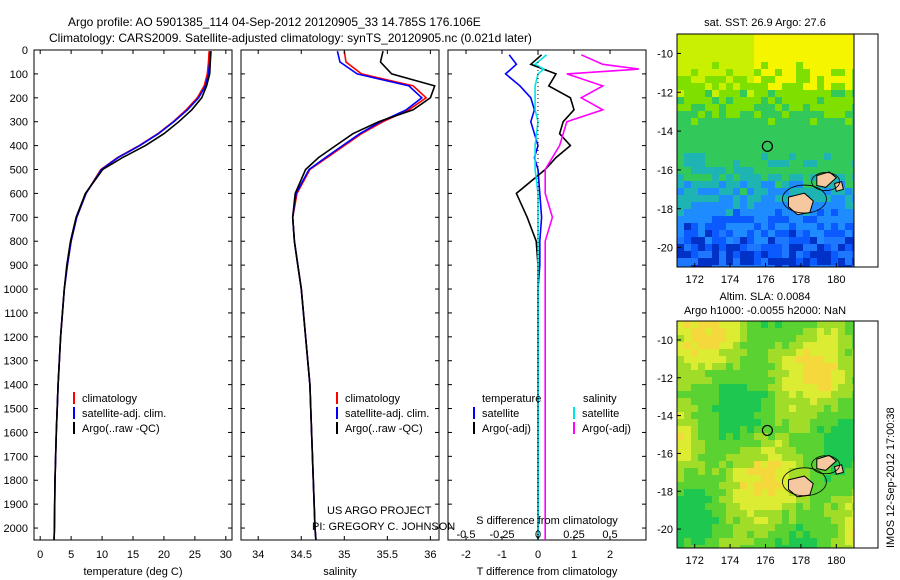 This screenshot has width=900, height=580. I want to click on legend-header-salinity: salinity, so click(600, 399).